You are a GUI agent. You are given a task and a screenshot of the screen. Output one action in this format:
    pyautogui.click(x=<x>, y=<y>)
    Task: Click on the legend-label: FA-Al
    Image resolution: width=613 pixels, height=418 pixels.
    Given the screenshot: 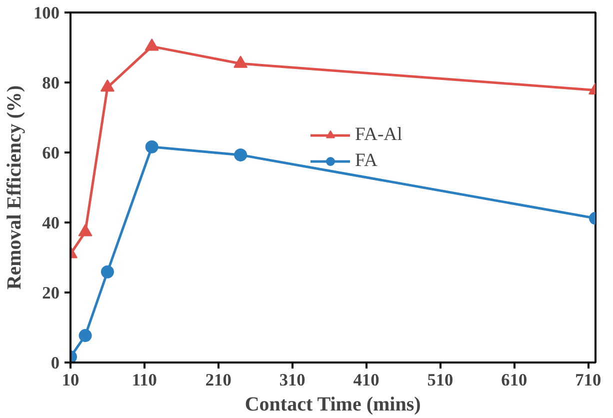 What is the action you would take?
    pyautogui.click(x=378, y=135)
    